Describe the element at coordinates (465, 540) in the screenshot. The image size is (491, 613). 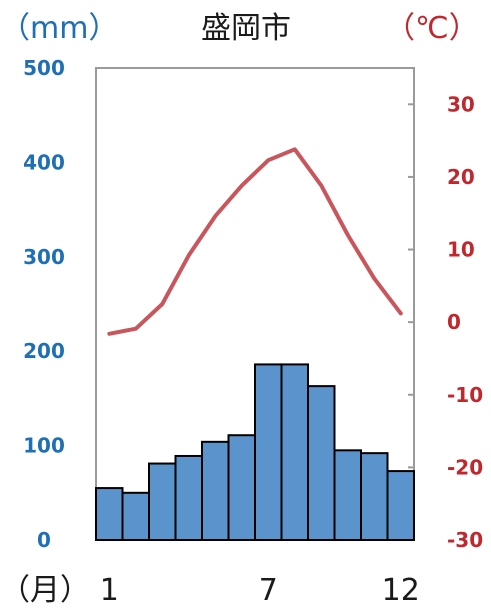
I see `temp-tick-label: -30` at that location.